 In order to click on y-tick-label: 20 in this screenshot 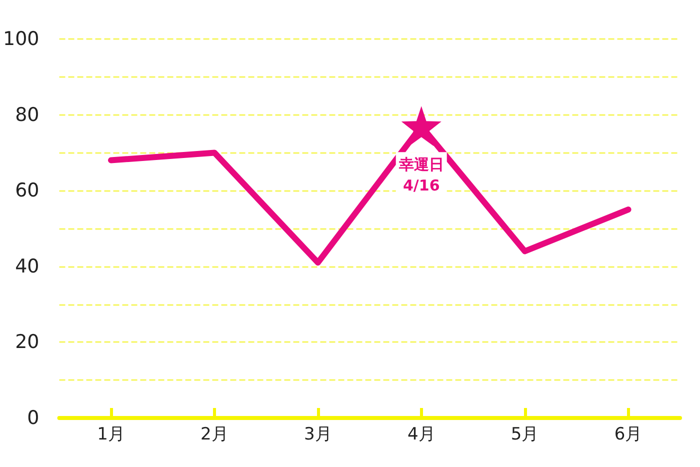, I will do `click(27, 342)`.